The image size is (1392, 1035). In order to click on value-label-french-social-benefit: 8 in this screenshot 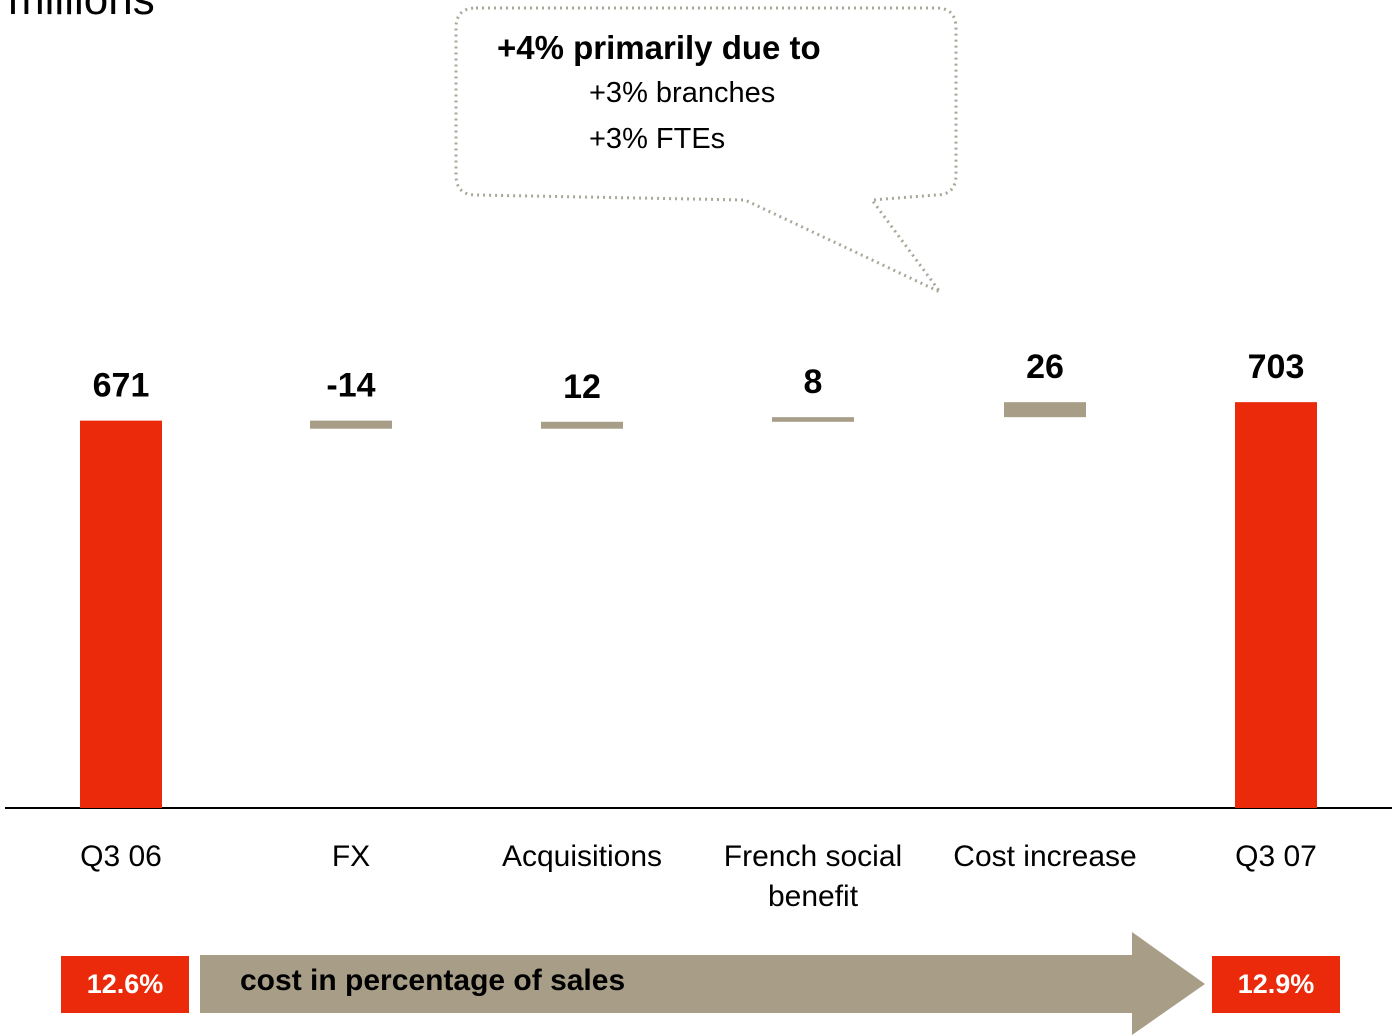, I will do `click(813, 382)`.